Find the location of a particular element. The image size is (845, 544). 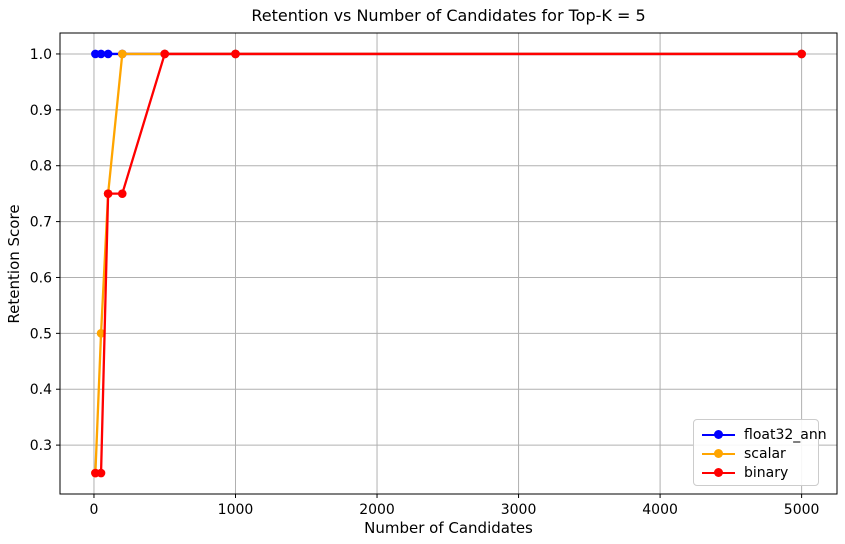

svg-text: 0.6 is located at coordinates (41, 278).